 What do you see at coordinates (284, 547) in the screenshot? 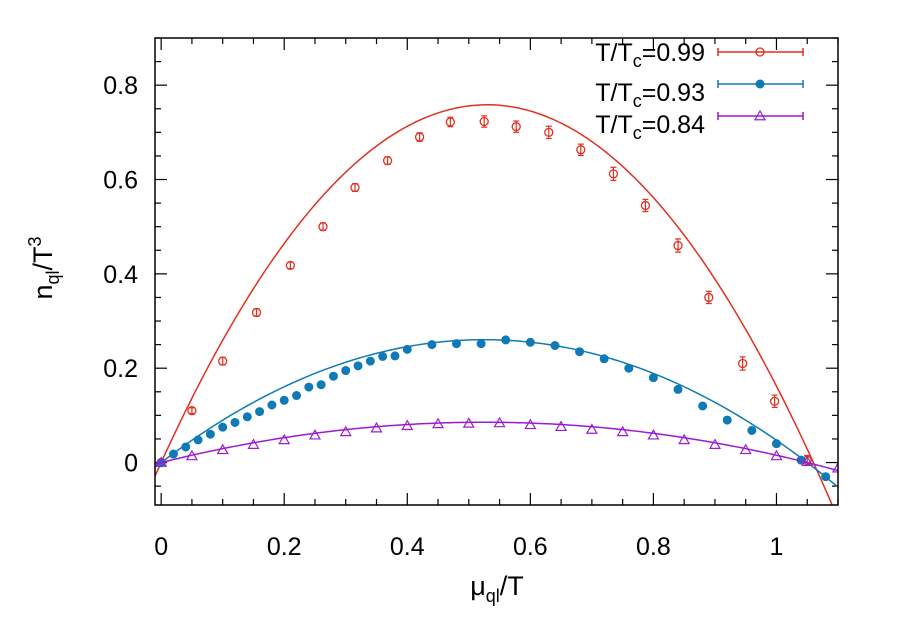
I see `x-tick-label: 0.2` at bounding box center [284, 547].